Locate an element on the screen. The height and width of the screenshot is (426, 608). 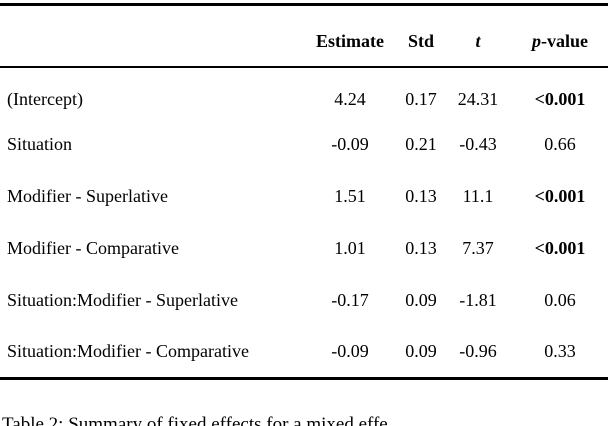
estimate-cell: 4.24 is located at coordinates (350, 98).